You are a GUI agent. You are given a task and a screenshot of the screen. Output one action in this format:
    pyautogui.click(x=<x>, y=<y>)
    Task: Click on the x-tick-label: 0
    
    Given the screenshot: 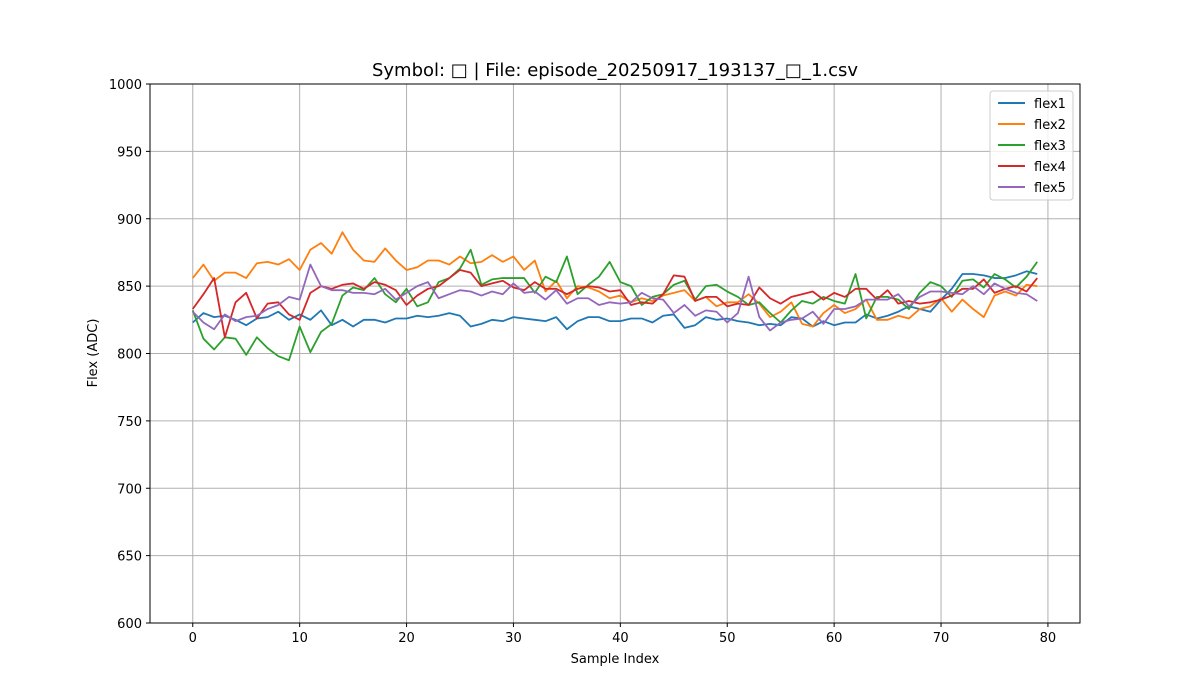 What is the action you would take?
    pyautogui.click(x=193, y=638)
    